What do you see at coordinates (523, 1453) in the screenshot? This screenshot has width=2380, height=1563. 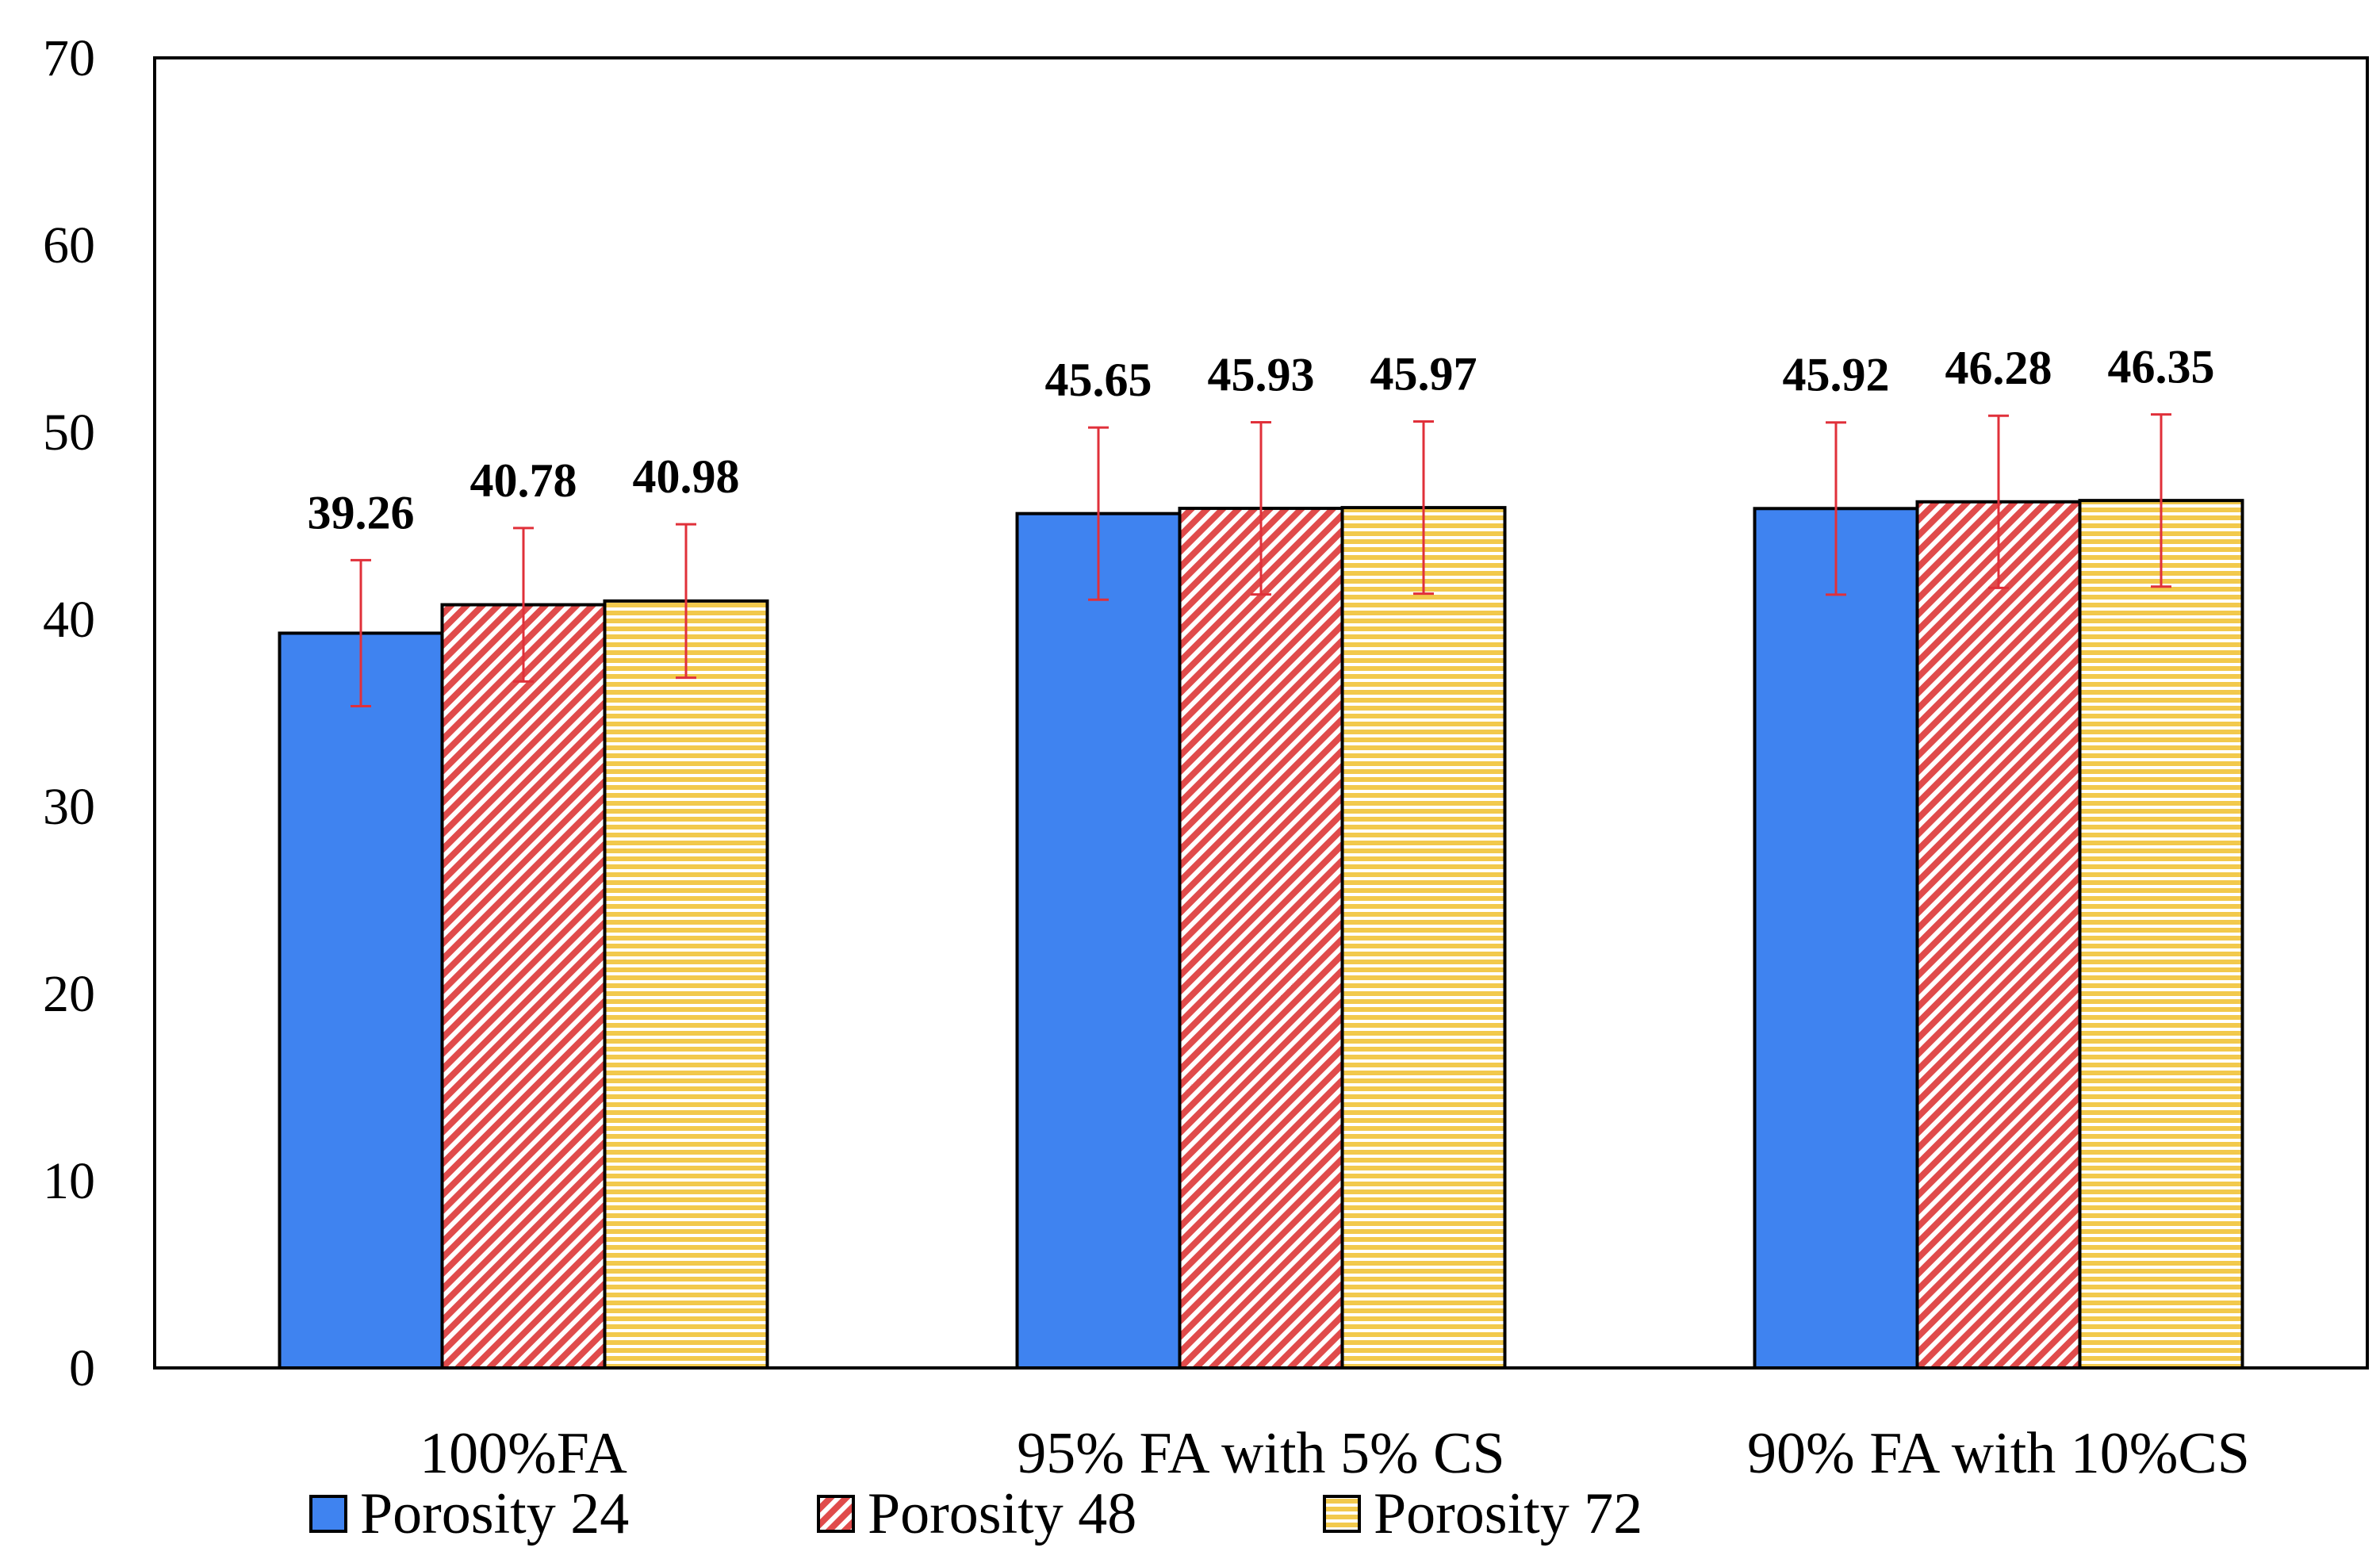 I see `x-tick-label-100-fa: 100%FA` at bounding box center [523, 1453].